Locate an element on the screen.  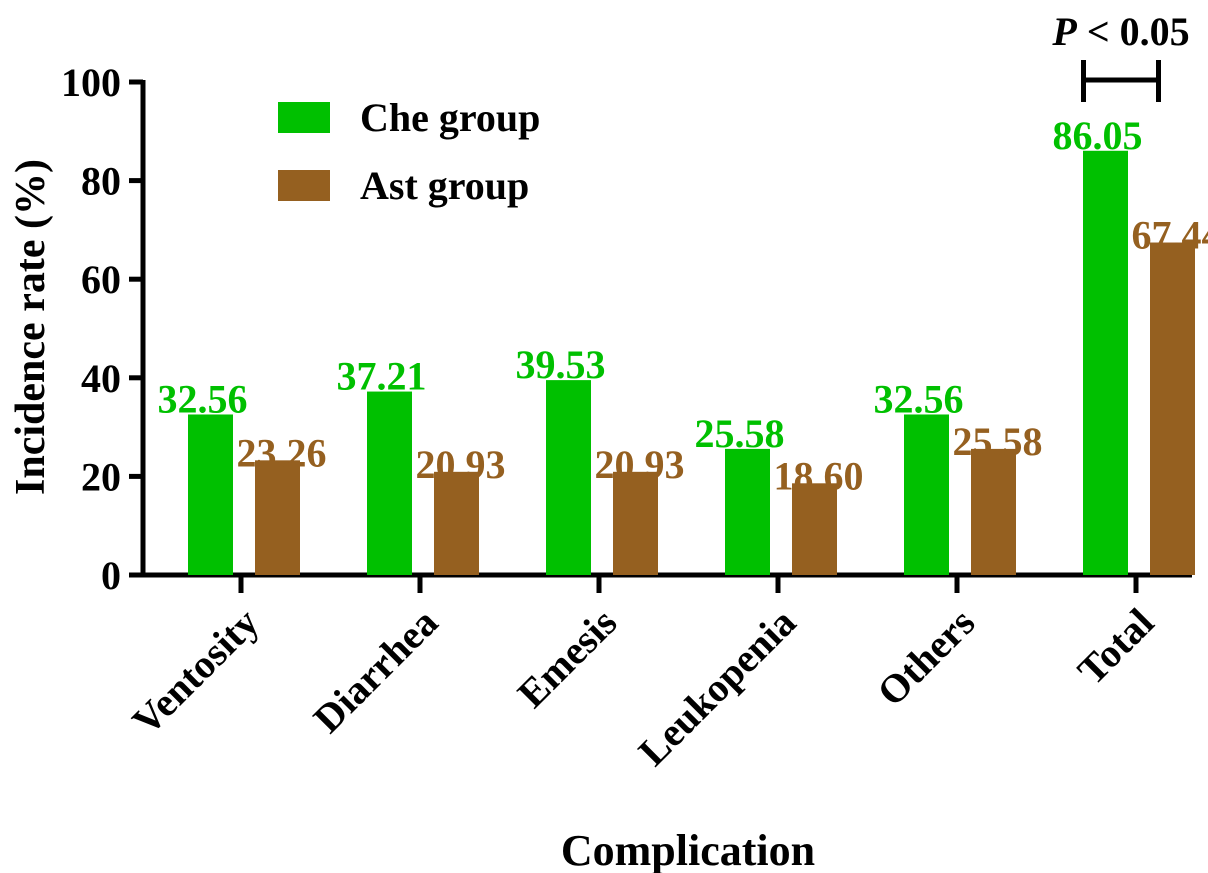
y-tick-label: 20 is located at coordinates (101, 476).